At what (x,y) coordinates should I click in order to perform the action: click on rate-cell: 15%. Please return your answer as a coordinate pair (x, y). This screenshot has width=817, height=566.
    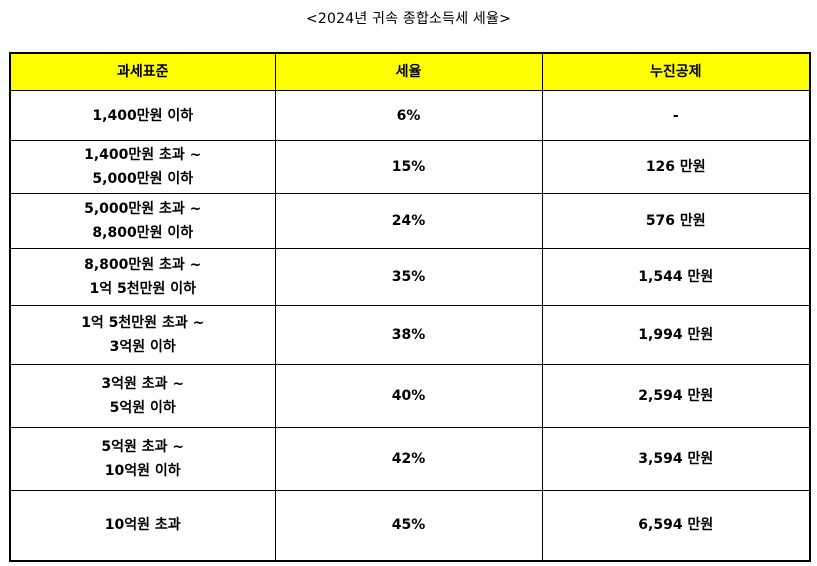
    Looking at the image, I should click on (408, 167).